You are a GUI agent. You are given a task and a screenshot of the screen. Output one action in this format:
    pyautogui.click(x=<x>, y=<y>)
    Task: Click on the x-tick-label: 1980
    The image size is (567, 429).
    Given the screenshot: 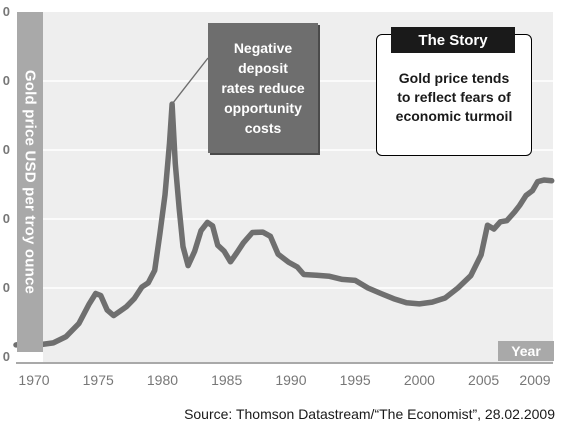 What is the action you would take?
    pyautogui.click(x=162, y=380)
    